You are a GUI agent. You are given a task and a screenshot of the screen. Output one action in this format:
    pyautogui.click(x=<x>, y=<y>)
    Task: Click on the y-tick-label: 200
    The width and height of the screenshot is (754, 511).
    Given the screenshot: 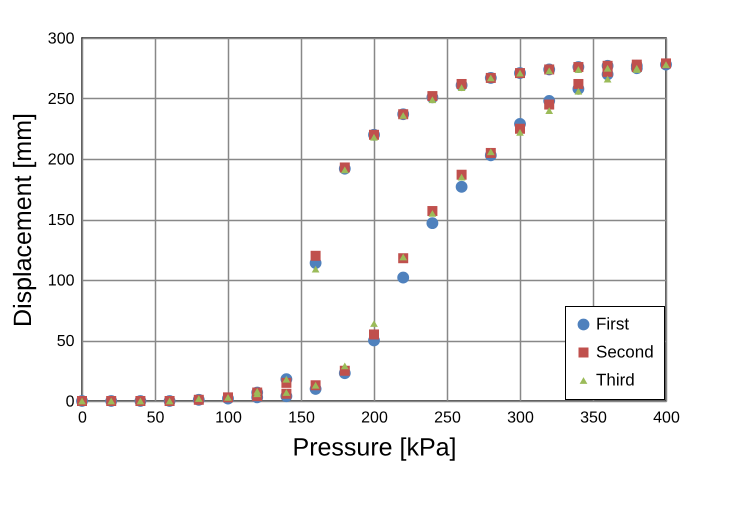 What is the action you would take?
    pyautogui.click(x=61, y=160)
    